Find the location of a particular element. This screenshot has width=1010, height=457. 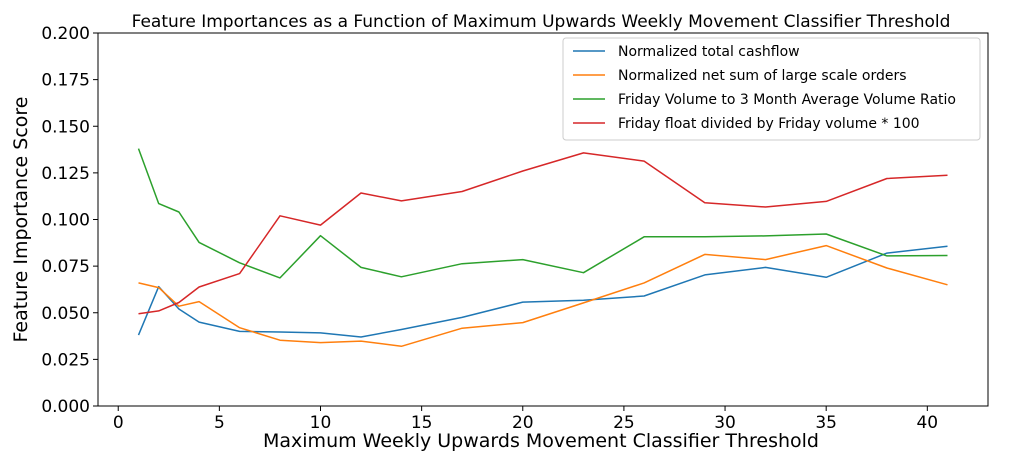

y-tick-label: 0.125 is located at coordinates (65, 174).